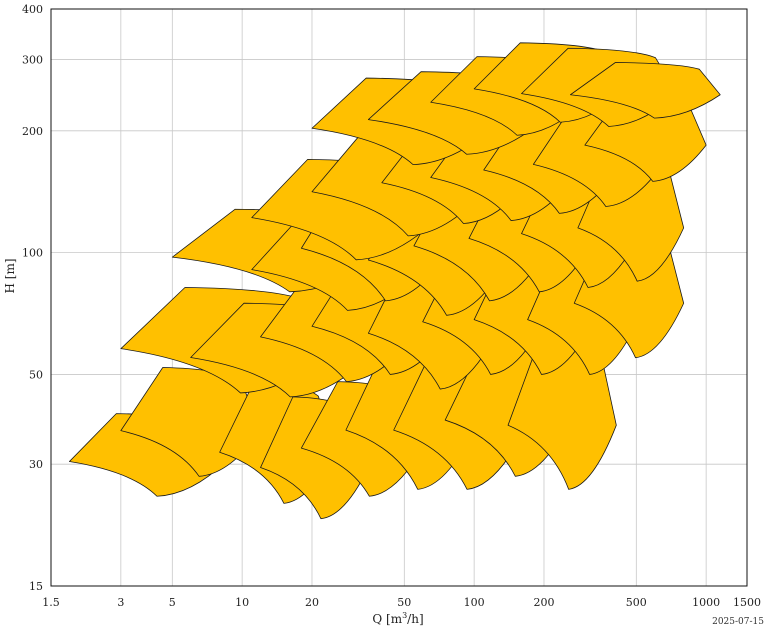  Describe the element at coordinates (397, 618) in the screenshot. I see `x-axis-label: Q [m3/h]` at that location.